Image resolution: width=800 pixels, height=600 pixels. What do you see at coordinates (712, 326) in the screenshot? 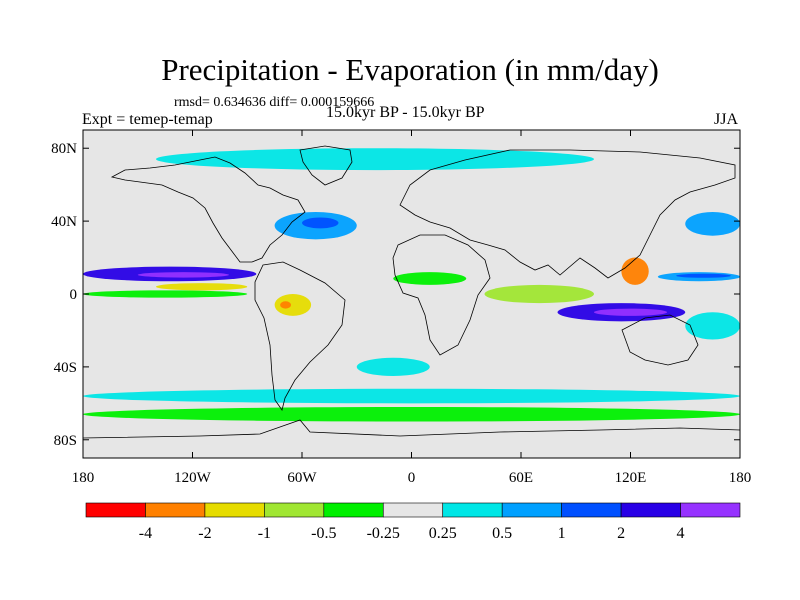
I see `field-south-pacific-wet` at bounding box center [712, 326].